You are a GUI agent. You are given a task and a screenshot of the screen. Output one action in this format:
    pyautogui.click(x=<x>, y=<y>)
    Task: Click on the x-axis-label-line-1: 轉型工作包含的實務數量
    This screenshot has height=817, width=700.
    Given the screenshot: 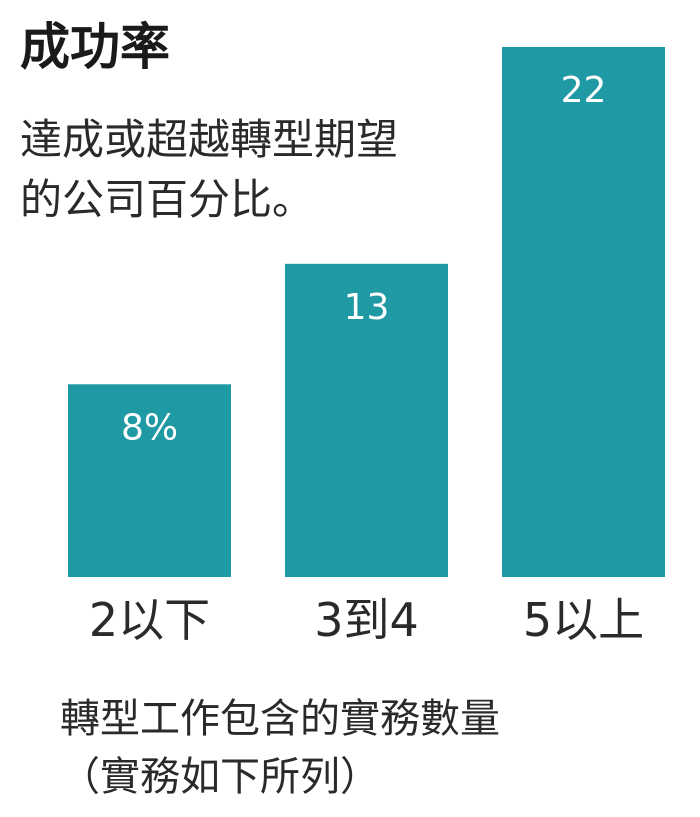 What is the action you would take?
    pyautogui.click(x=280, y=719)
    